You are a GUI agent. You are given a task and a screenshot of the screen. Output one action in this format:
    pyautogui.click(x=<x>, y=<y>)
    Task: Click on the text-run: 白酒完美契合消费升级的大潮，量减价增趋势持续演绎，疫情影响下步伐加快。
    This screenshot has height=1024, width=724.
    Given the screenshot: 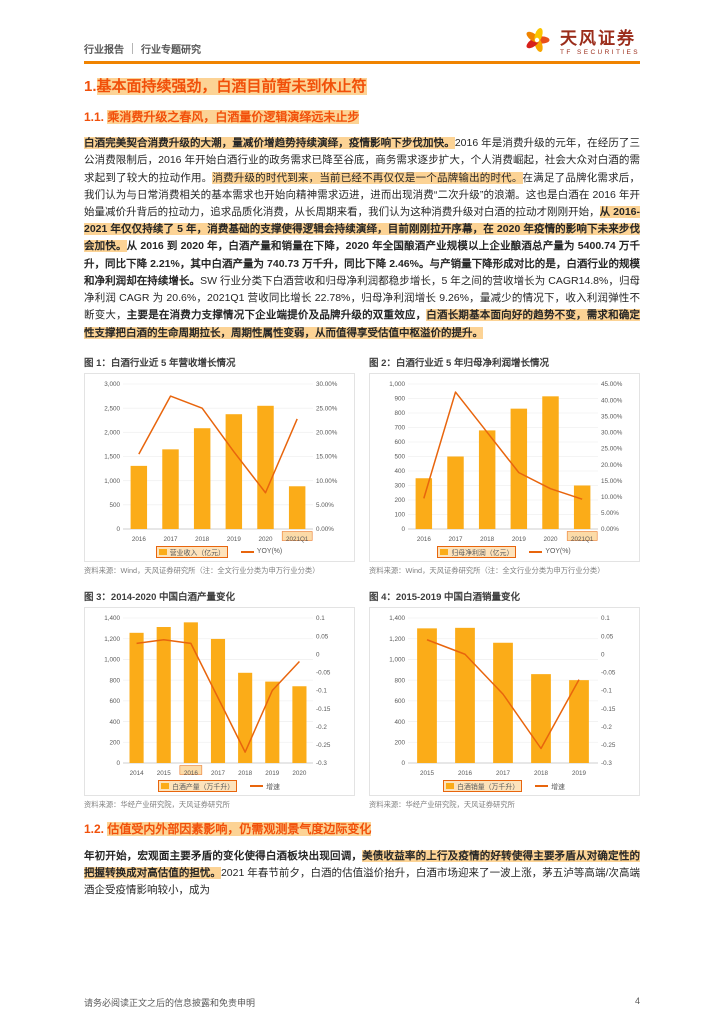 What is the action you would take?
    pyautogui.click(x=269, y=143)
    